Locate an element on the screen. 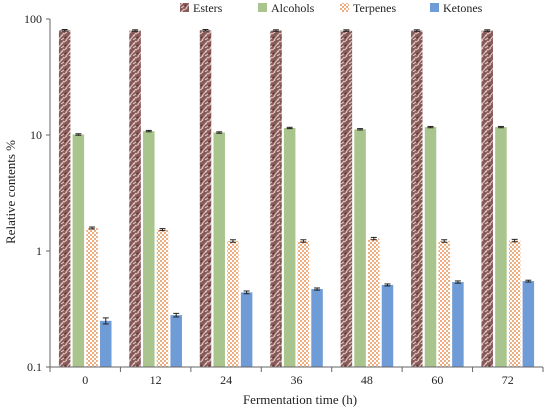  y-tick-label: 1 is located at coordinates (39, 251).